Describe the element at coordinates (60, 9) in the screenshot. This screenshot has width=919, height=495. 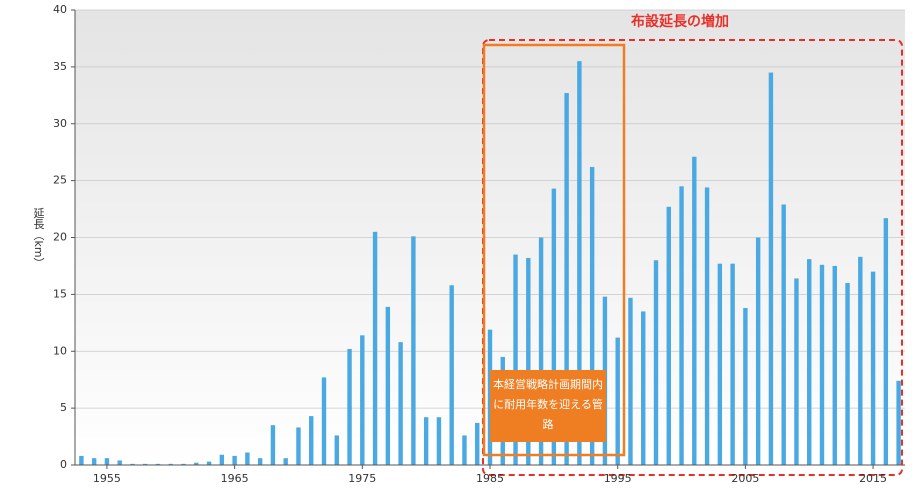
I see `y-tick-label: 40` at that location.